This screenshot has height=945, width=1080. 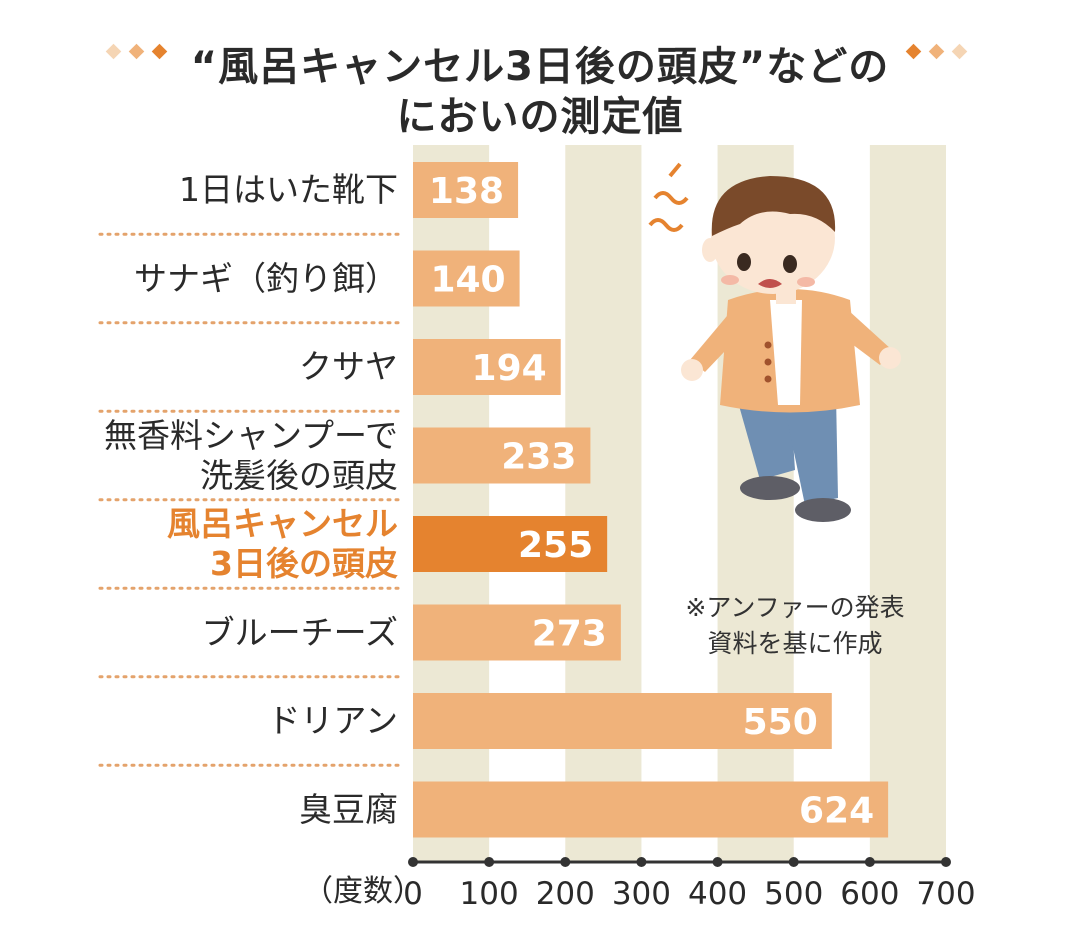 I want to click on category-label: 1日はいた靴下, so click(x=288, y=189).